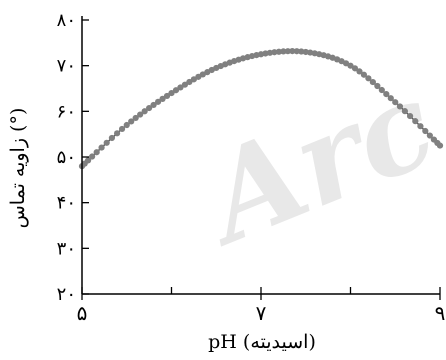 This screenshot has width=446, height=360. Describe the element at coordinates (262, 342) in the screenshot. I see `x-axis-title: pH (اسیدیته)` at that location.